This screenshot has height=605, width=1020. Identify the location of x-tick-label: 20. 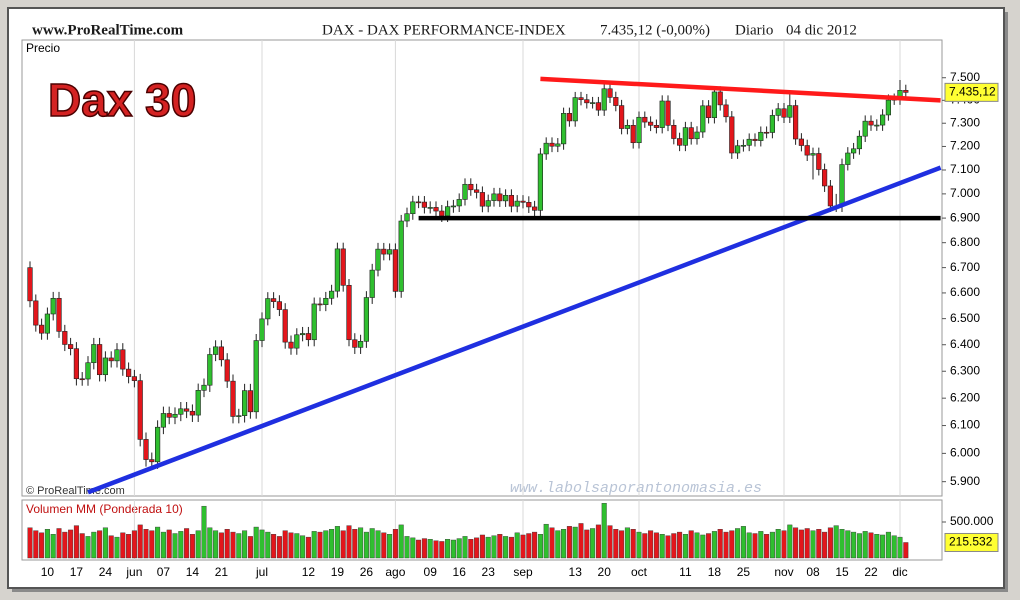
(605, 572).